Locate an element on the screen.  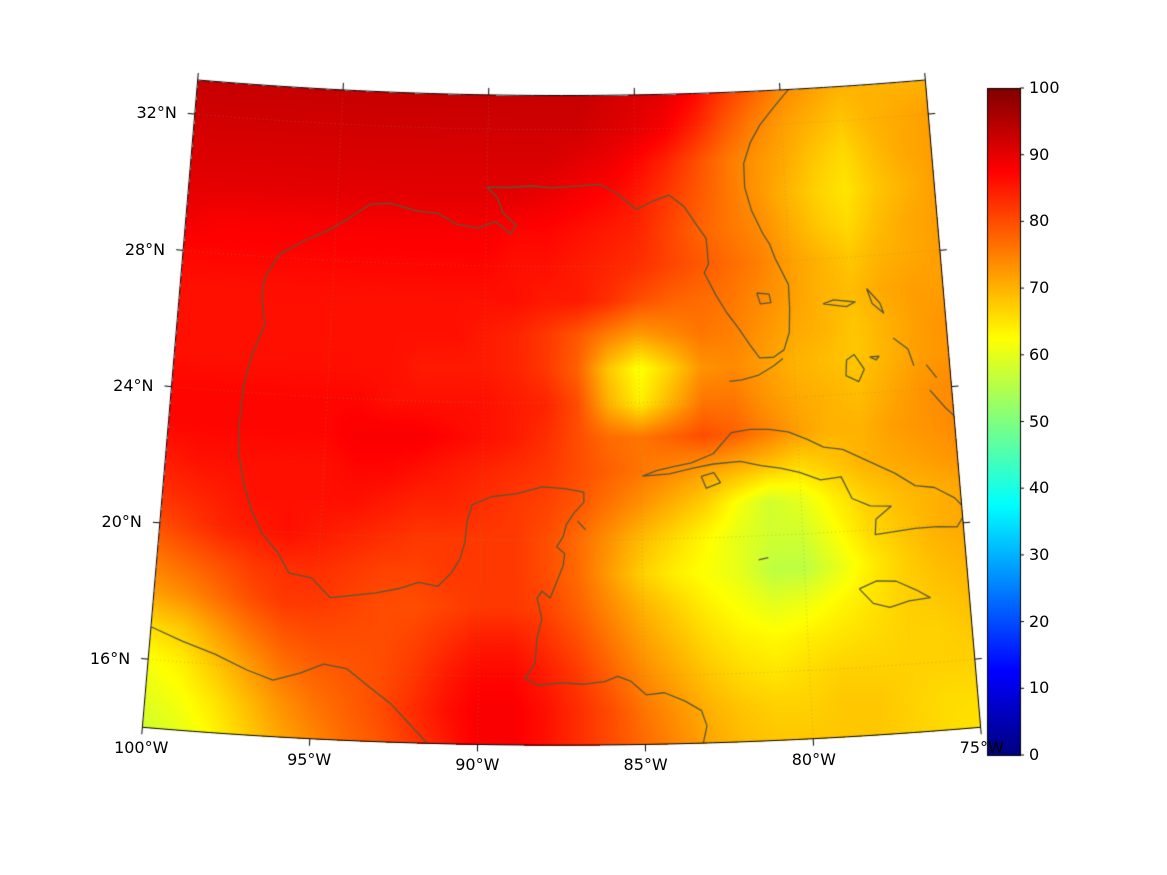
colorbar-tick-label: 90 is located at coordinates (1039, 154).